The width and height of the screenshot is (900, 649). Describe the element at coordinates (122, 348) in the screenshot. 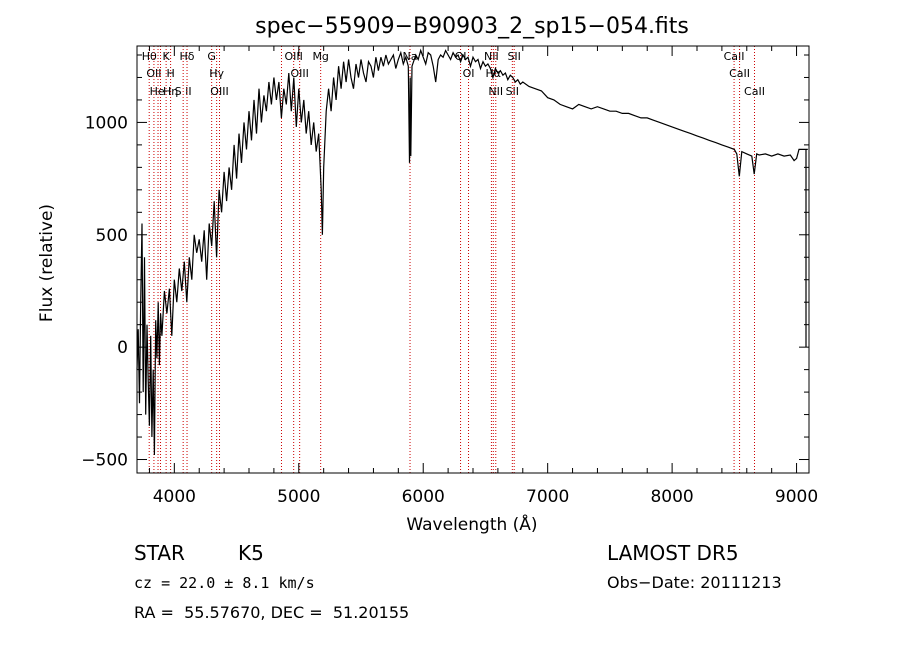

I see `y-tick-label: 0` at that location.